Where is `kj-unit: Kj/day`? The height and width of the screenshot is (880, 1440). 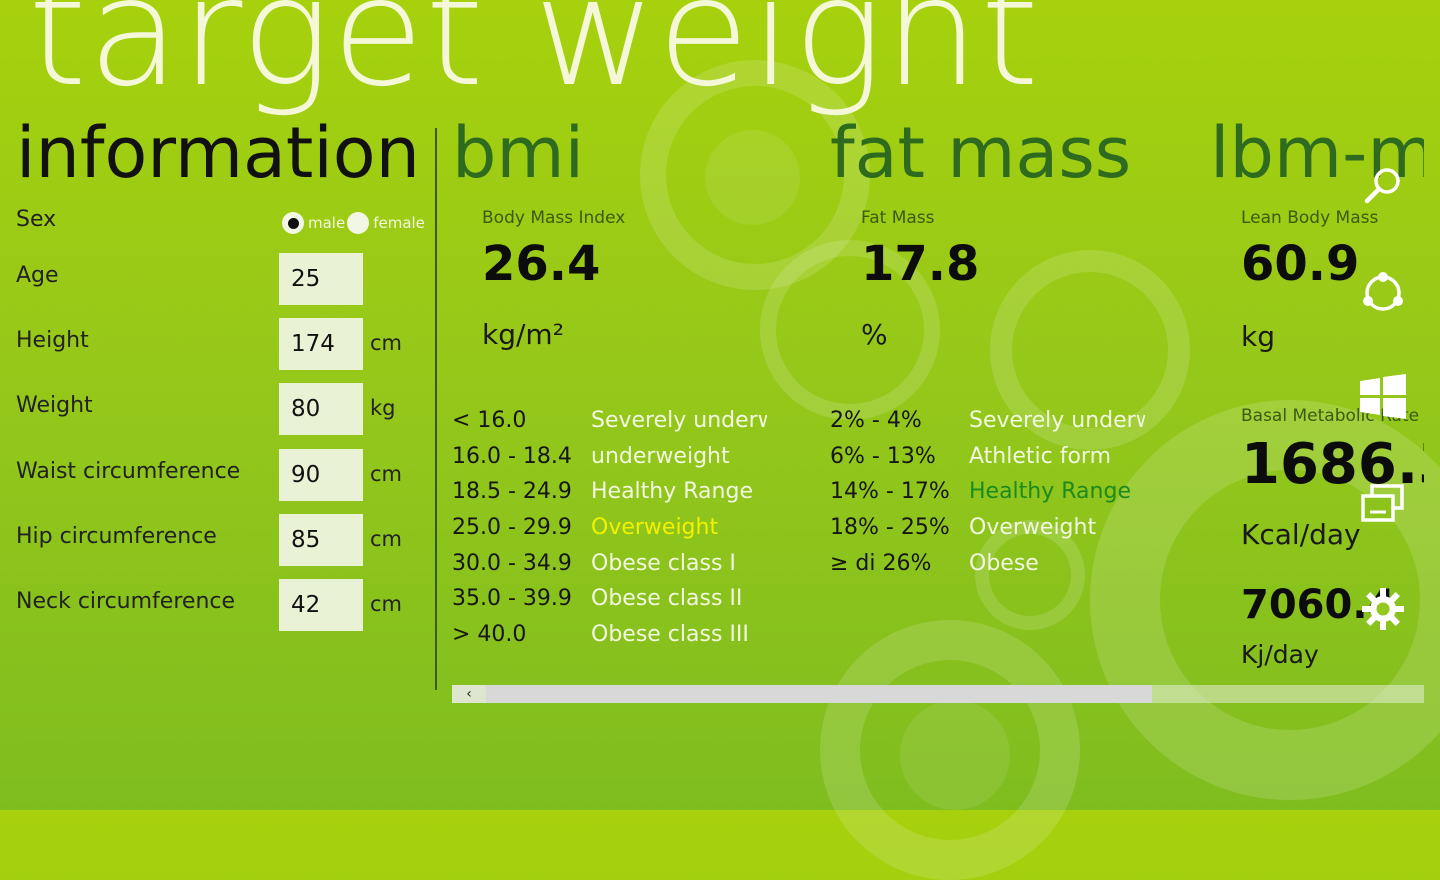
kj-unit: Kj/day is located at coordinates (1280, 654).